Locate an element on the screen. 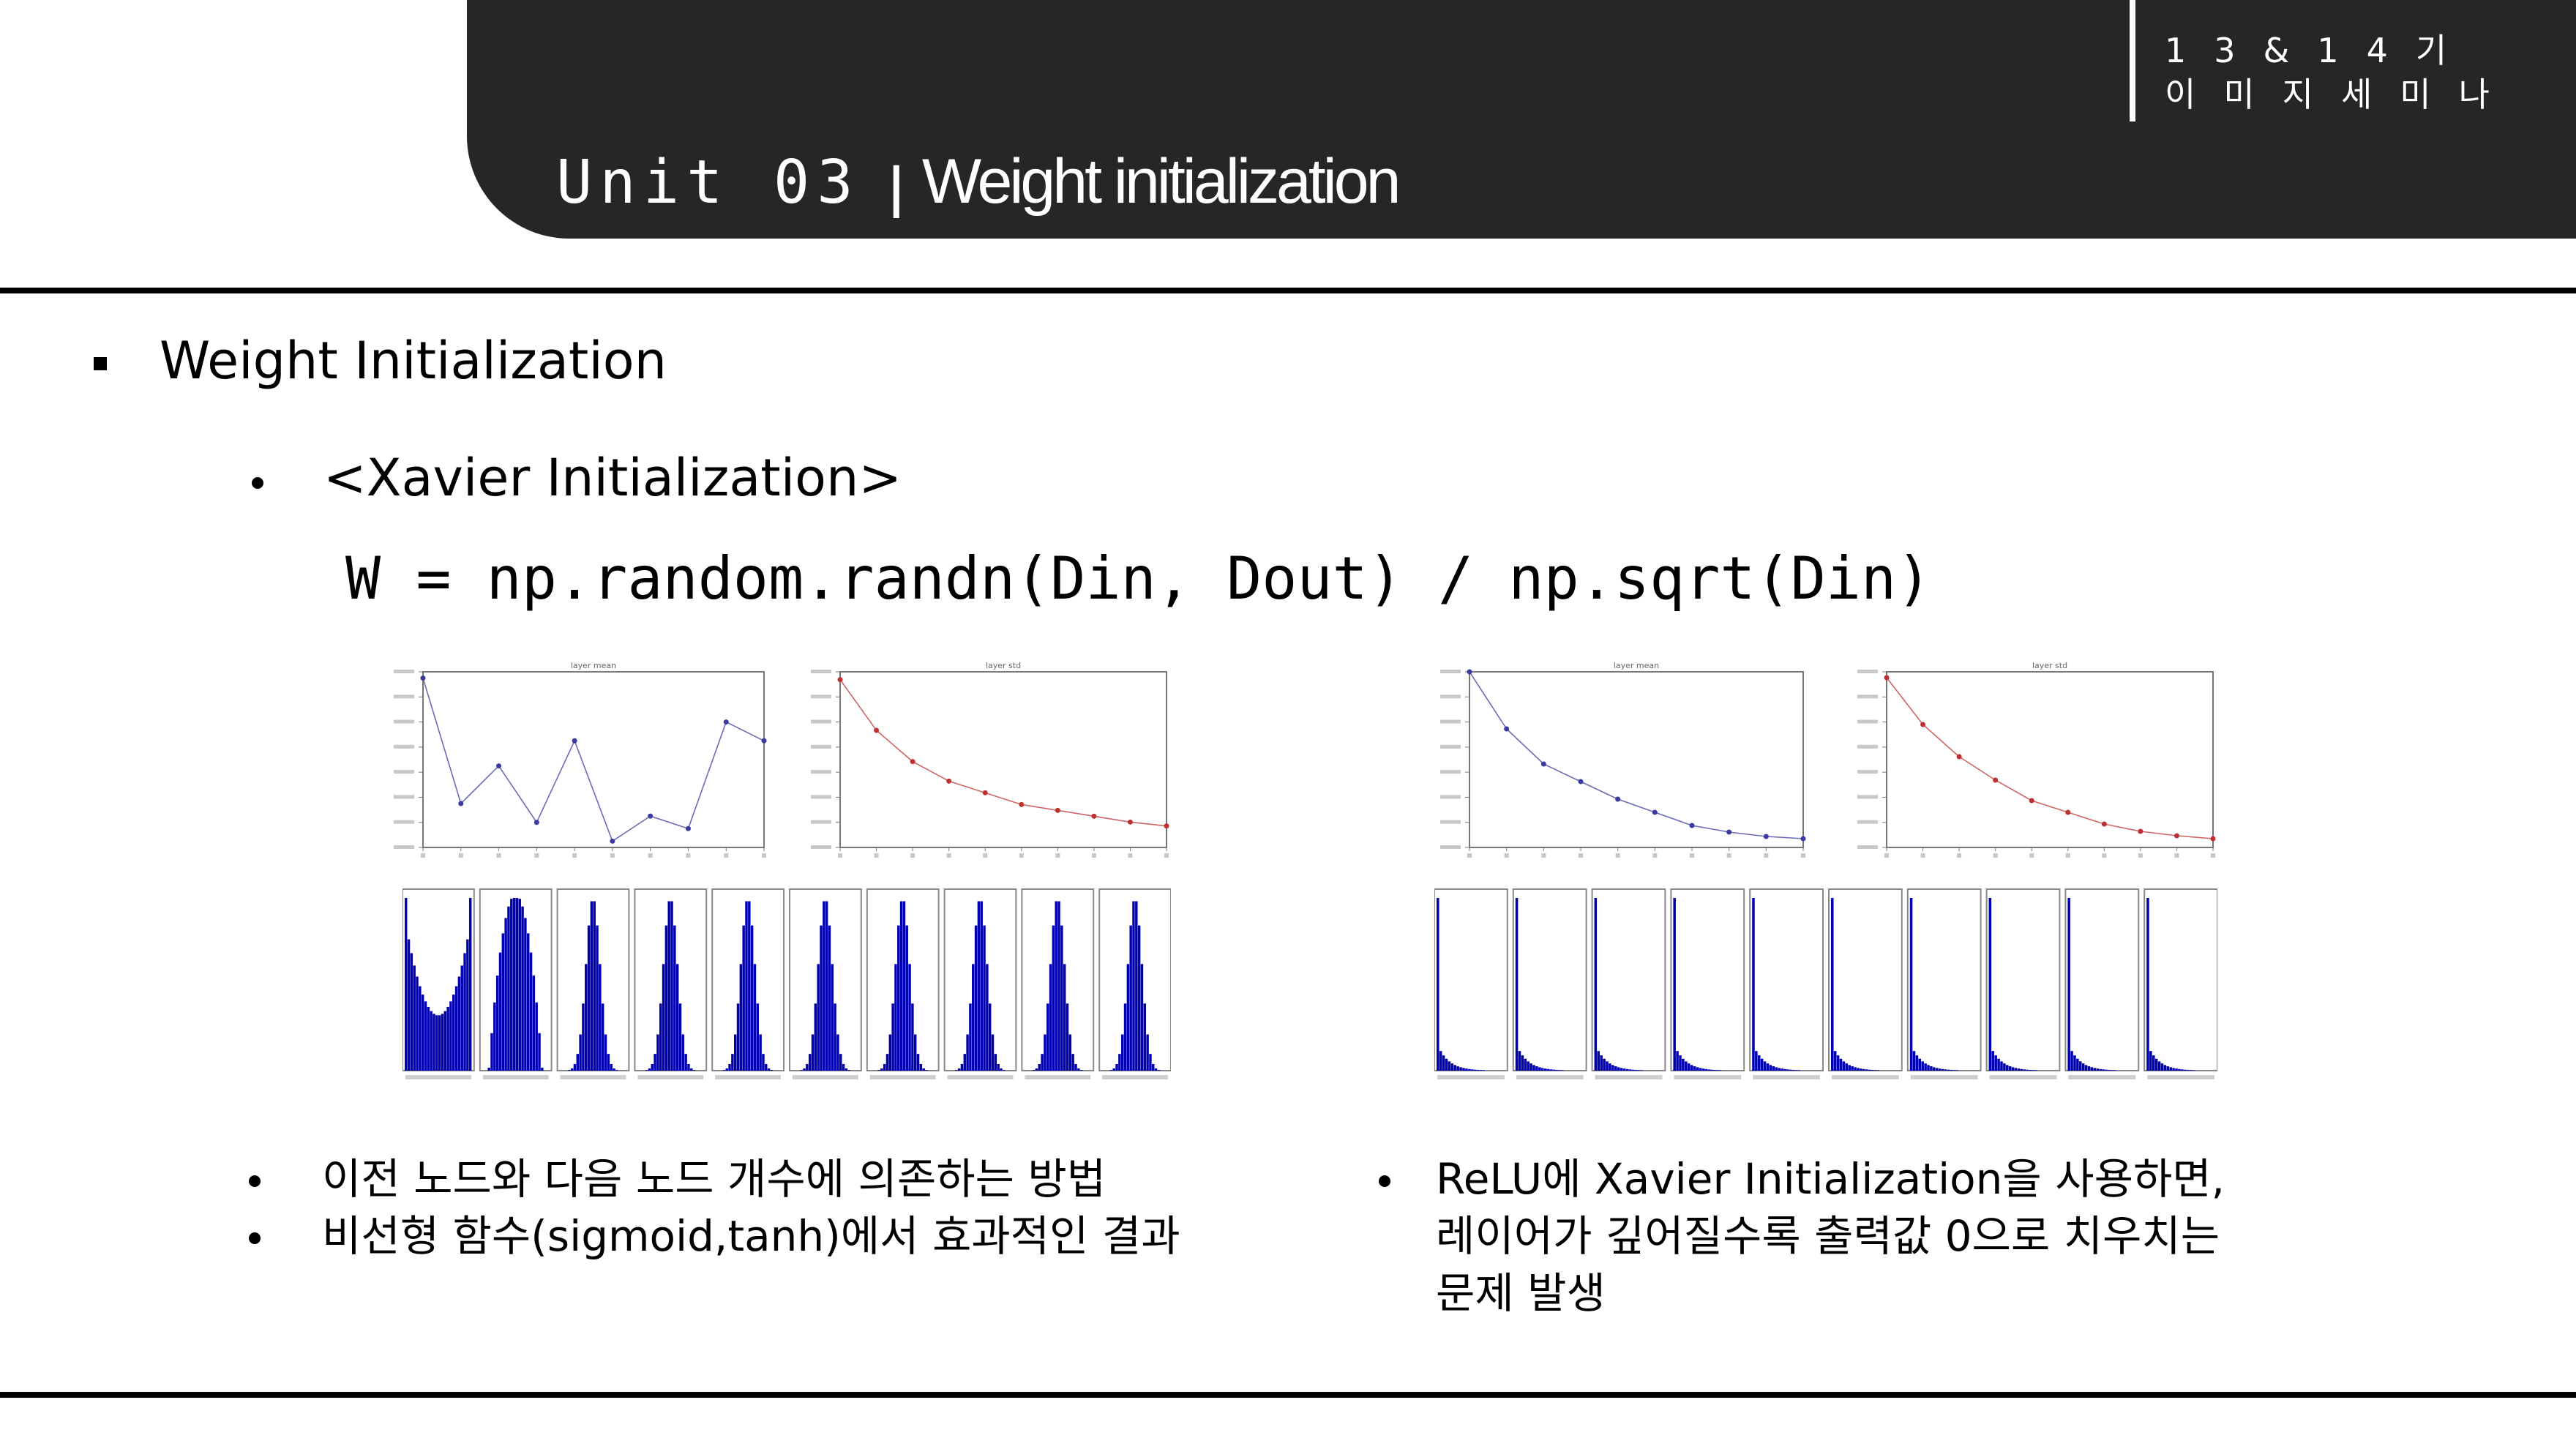 The width and height of the screenshot is (2576, 1449). tag-divider is located at coordinates (2132, 60).